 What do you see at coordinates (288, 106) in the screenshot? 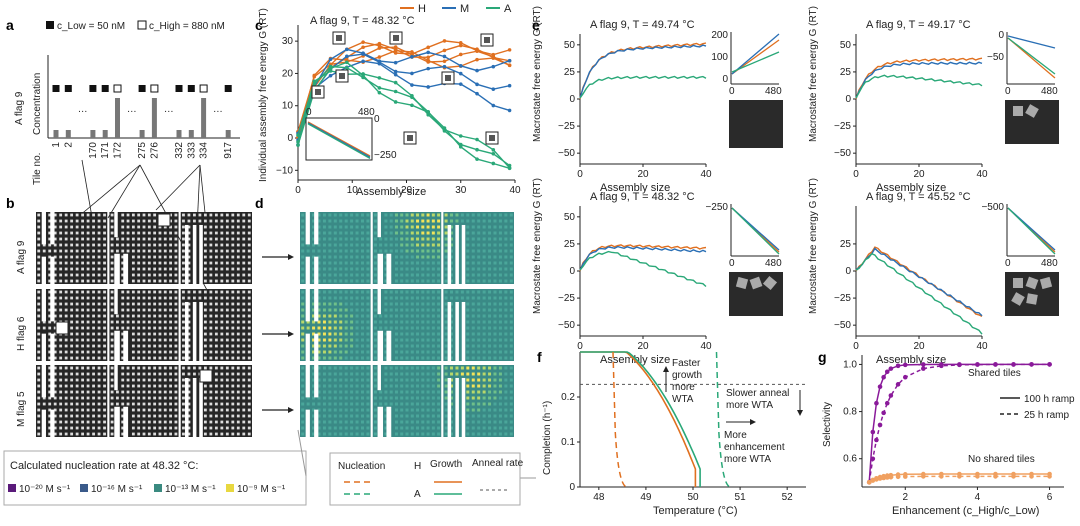
I see `c-ytick-label: 10` at bounding box center [288, 106].